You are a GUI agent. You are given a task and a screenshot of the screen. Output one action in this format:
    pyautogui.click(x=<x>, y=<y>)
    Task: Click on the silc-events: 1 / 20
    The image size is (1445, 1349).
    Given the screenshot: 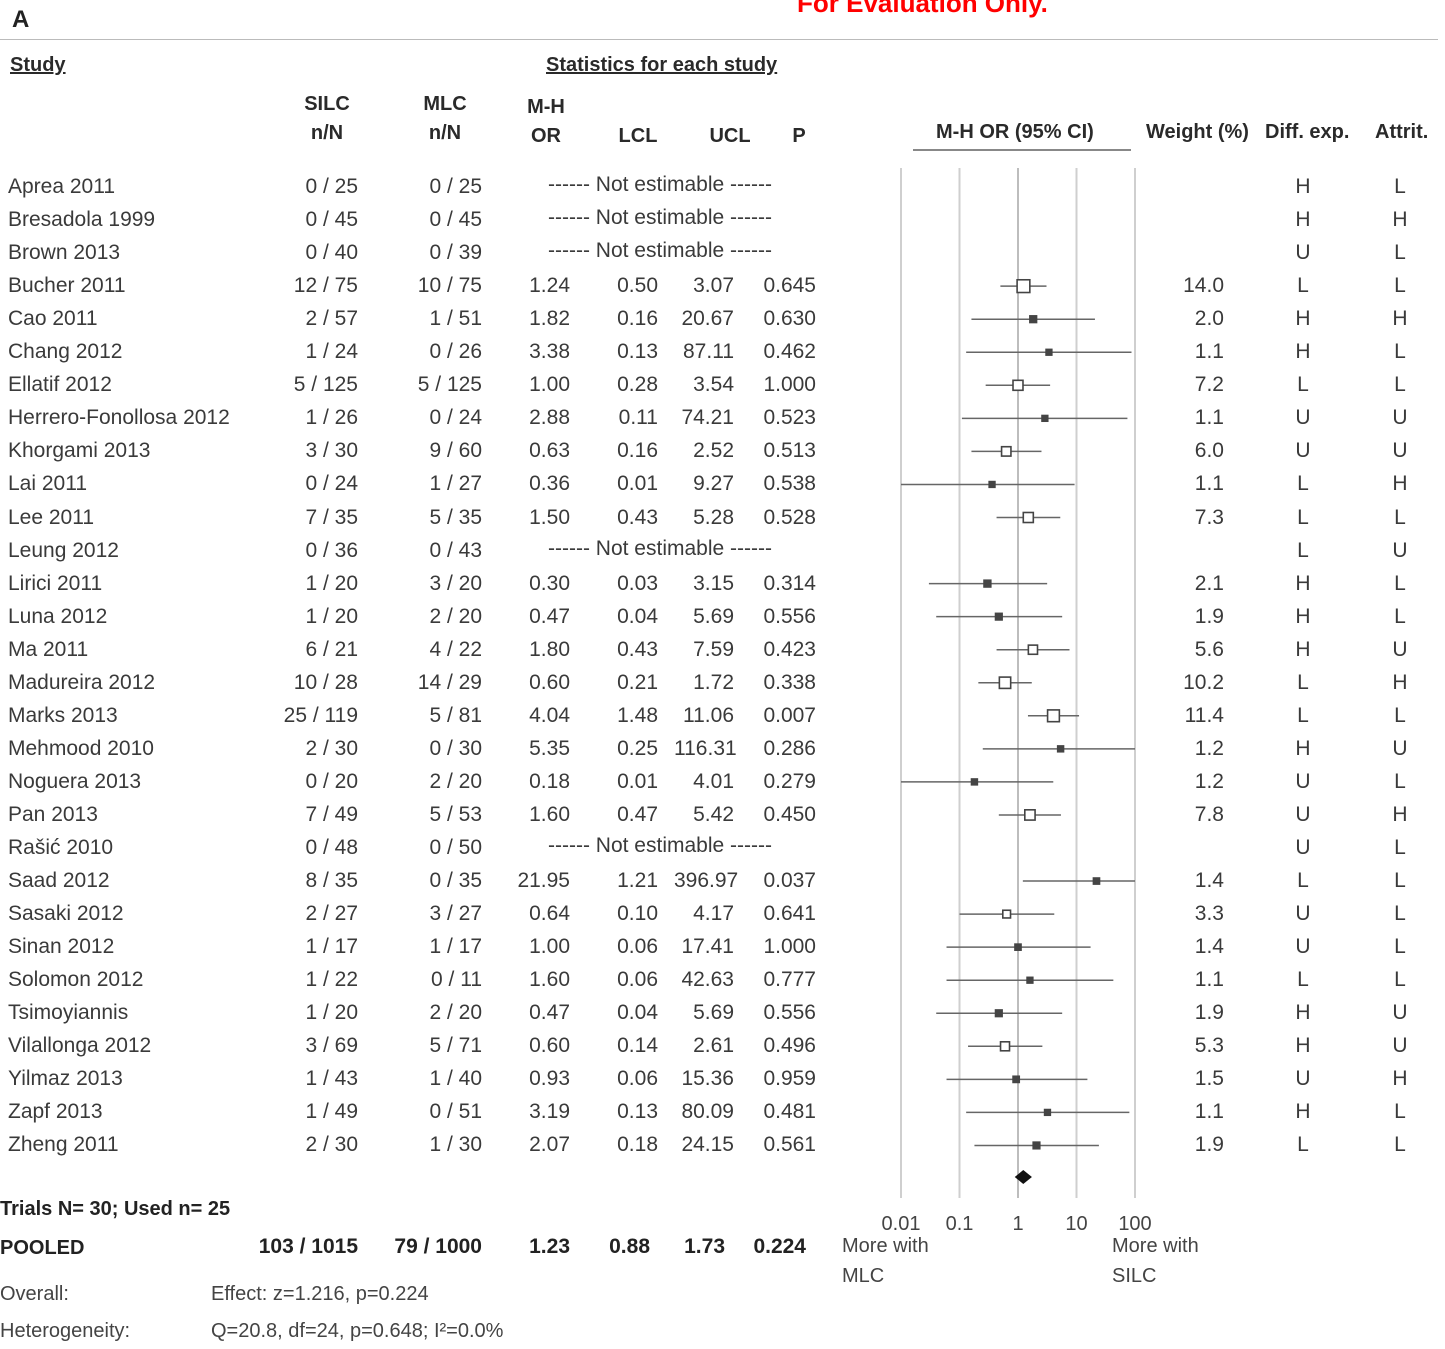 What is the action you would take?
    pyautogui.click(x=331, y=583)
    